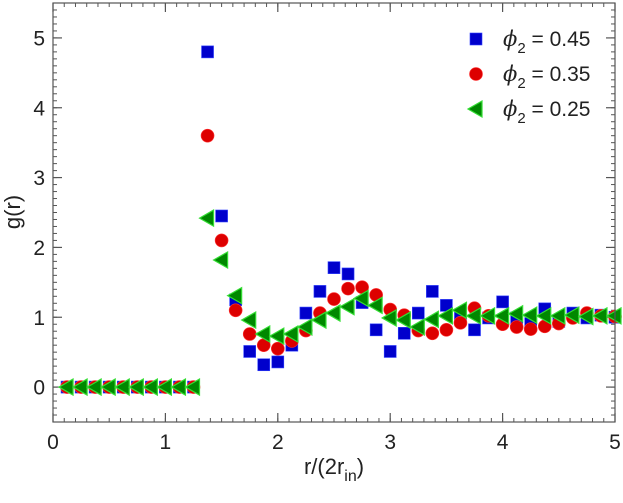 The image size is (623, 503). What do you see at coordinates (39, 38) in the screenshot?
I see `y-tick-label: 5` at bounding box center [39, 38].